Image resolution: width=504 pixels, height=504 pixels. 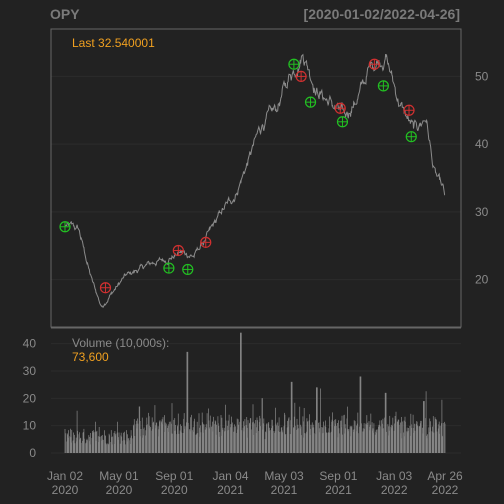 I want to click on price-y-tick-label: 50, so click(x=482, y=76).